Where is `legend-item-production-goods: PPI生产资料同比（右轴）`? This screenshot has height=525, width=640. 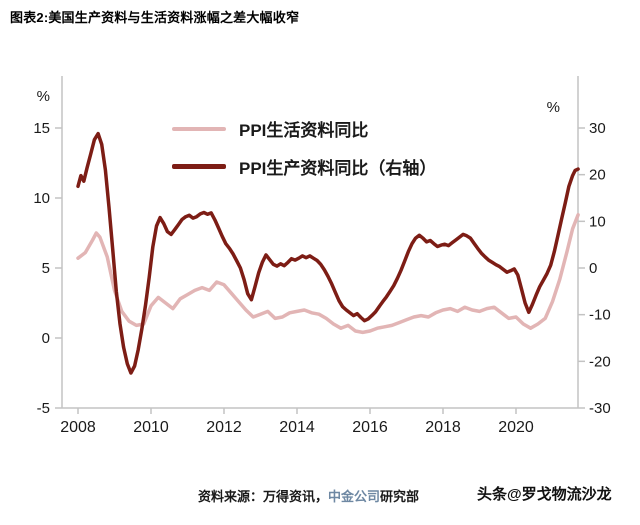
legend-item-production-goods: PPI生产资料同比（右轴） is located at coordinates (304, 166).